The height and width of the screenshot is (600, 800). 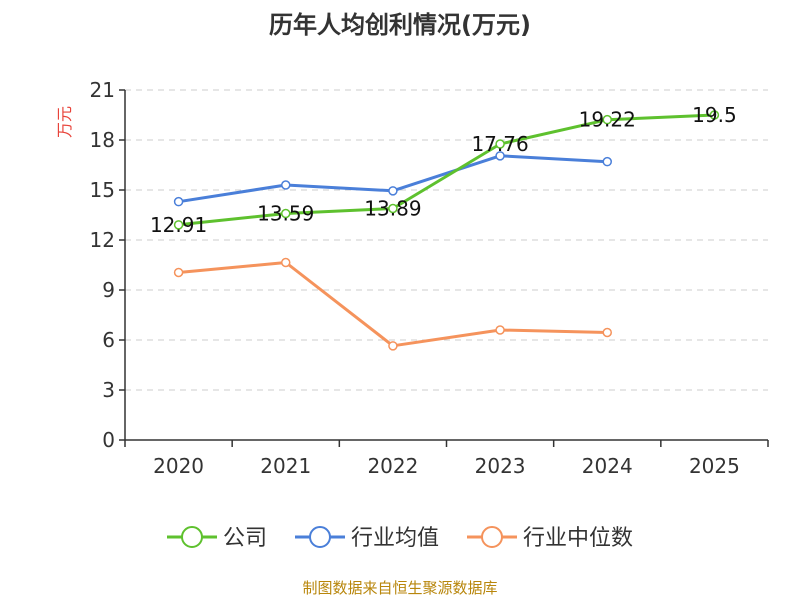 I want to click on data-label: 13.59, so click(x=285, y=214).